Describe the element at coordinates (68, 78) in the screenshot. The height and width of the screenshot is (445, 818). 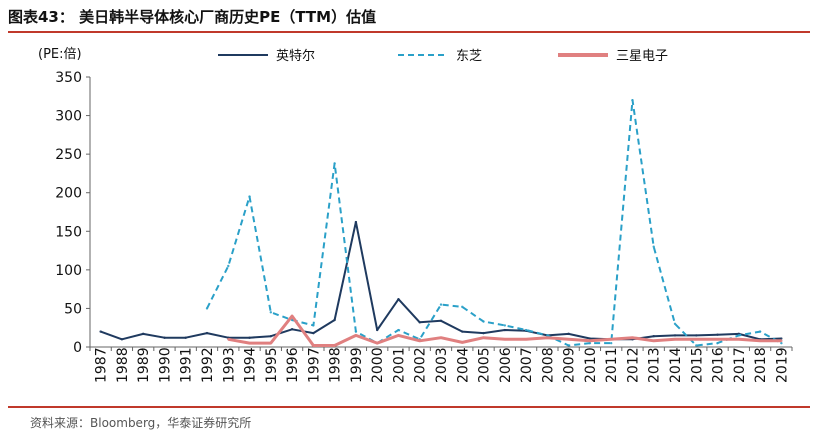
I see `y-tick-label: 350` at that location.